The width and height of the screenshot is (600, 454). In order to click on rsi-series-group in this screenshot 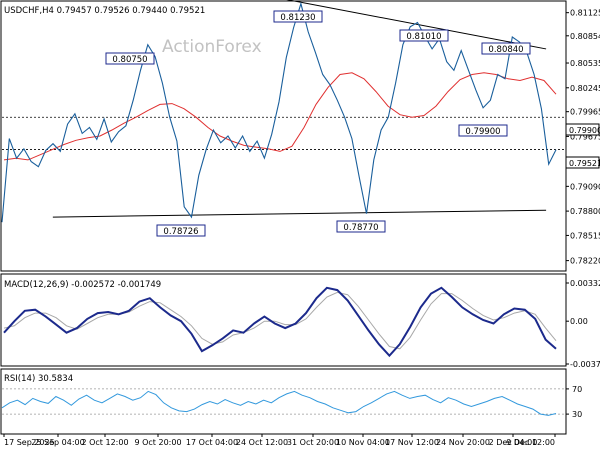, I will do `click(279, 403)`.